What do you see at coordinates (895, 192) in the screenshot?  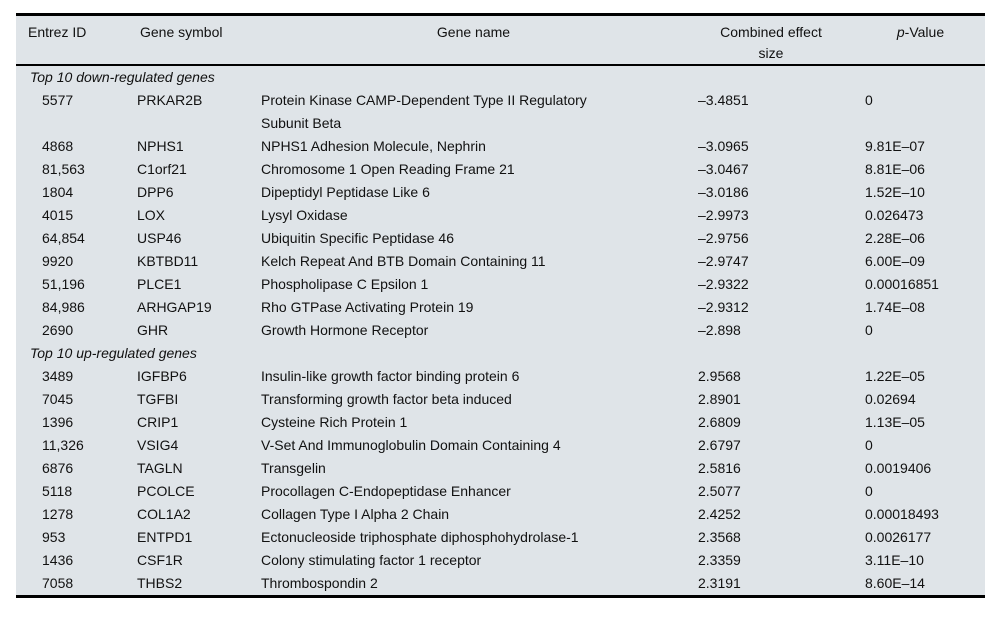 I see `p-value-cell: 1.52E–10` at bounding box center [895, 192].